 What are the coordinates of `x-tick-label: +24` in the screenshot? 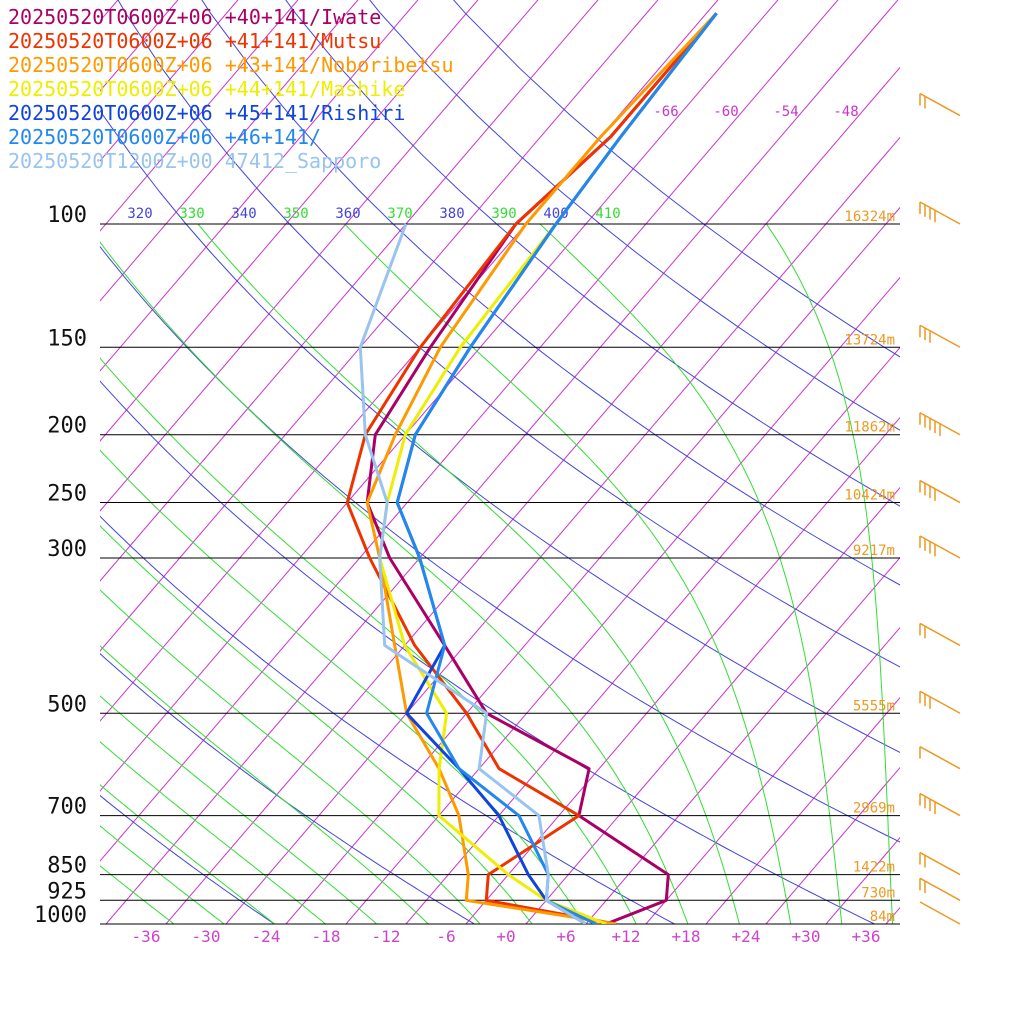 It's located at (746, 936).